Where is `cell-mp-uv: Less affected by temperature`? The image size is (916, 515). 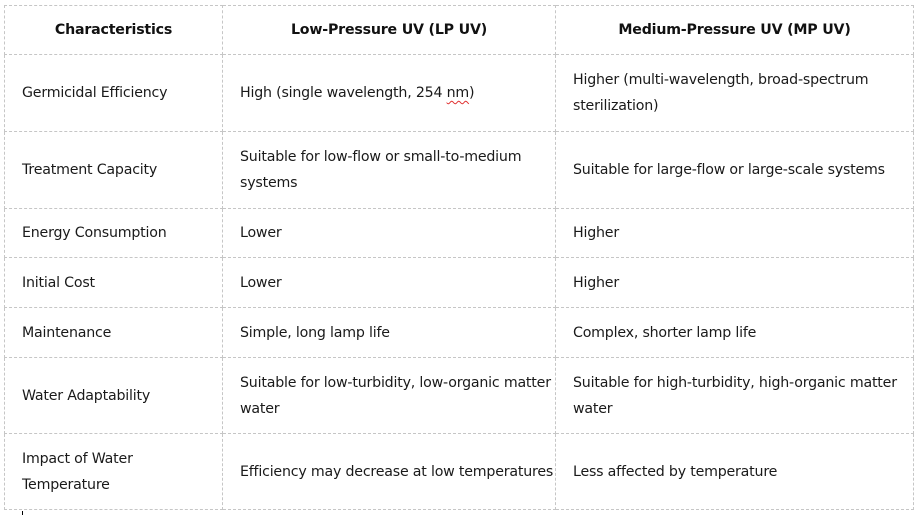
cell-mp-uv: Less affected by temperature is located at coordinates (734, 471).